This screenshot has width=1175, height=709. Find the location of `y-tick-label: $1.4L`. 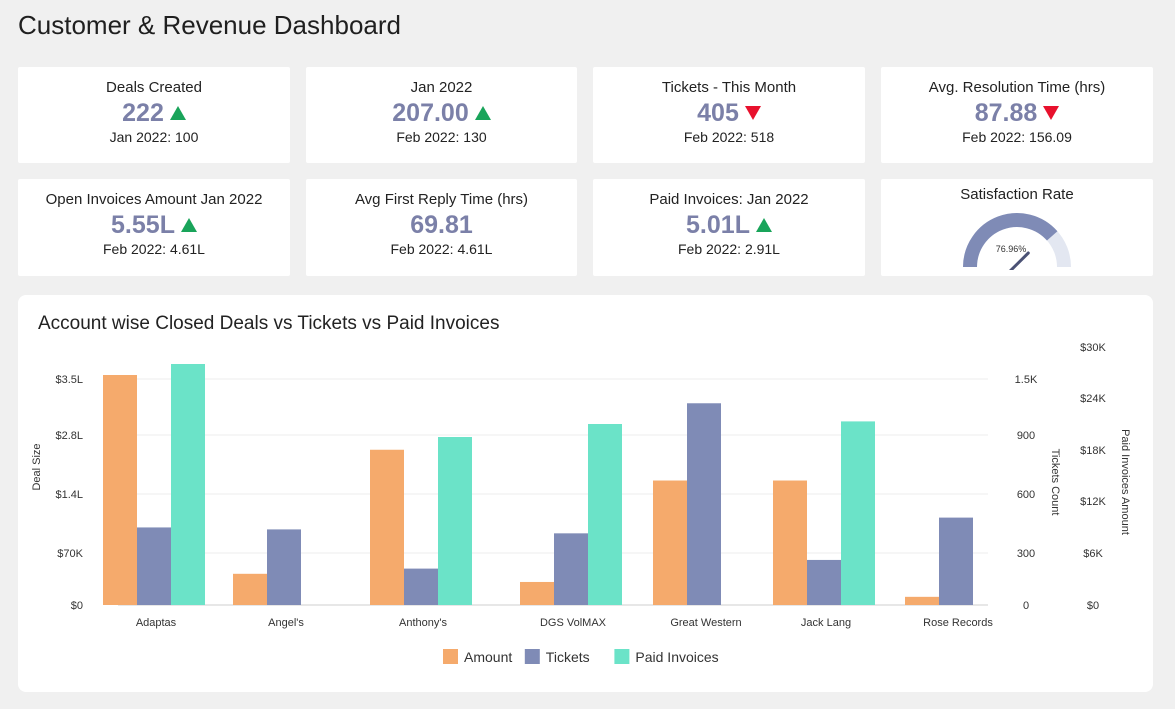

y-tick-label: $1.4L is located at coordinates (69, 495).